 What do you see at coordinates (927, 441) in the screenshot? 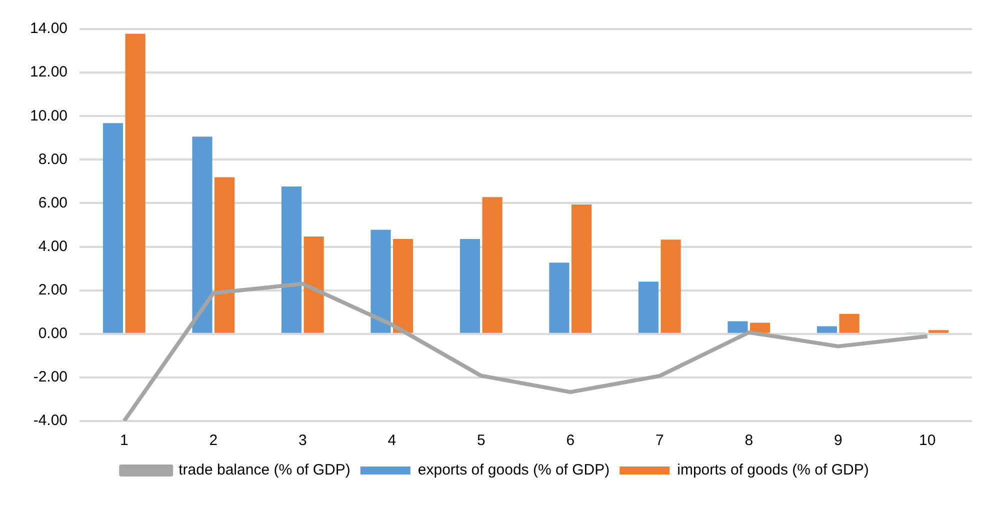
I see `x-tick-label: 10` at bounding box center [927, 441].